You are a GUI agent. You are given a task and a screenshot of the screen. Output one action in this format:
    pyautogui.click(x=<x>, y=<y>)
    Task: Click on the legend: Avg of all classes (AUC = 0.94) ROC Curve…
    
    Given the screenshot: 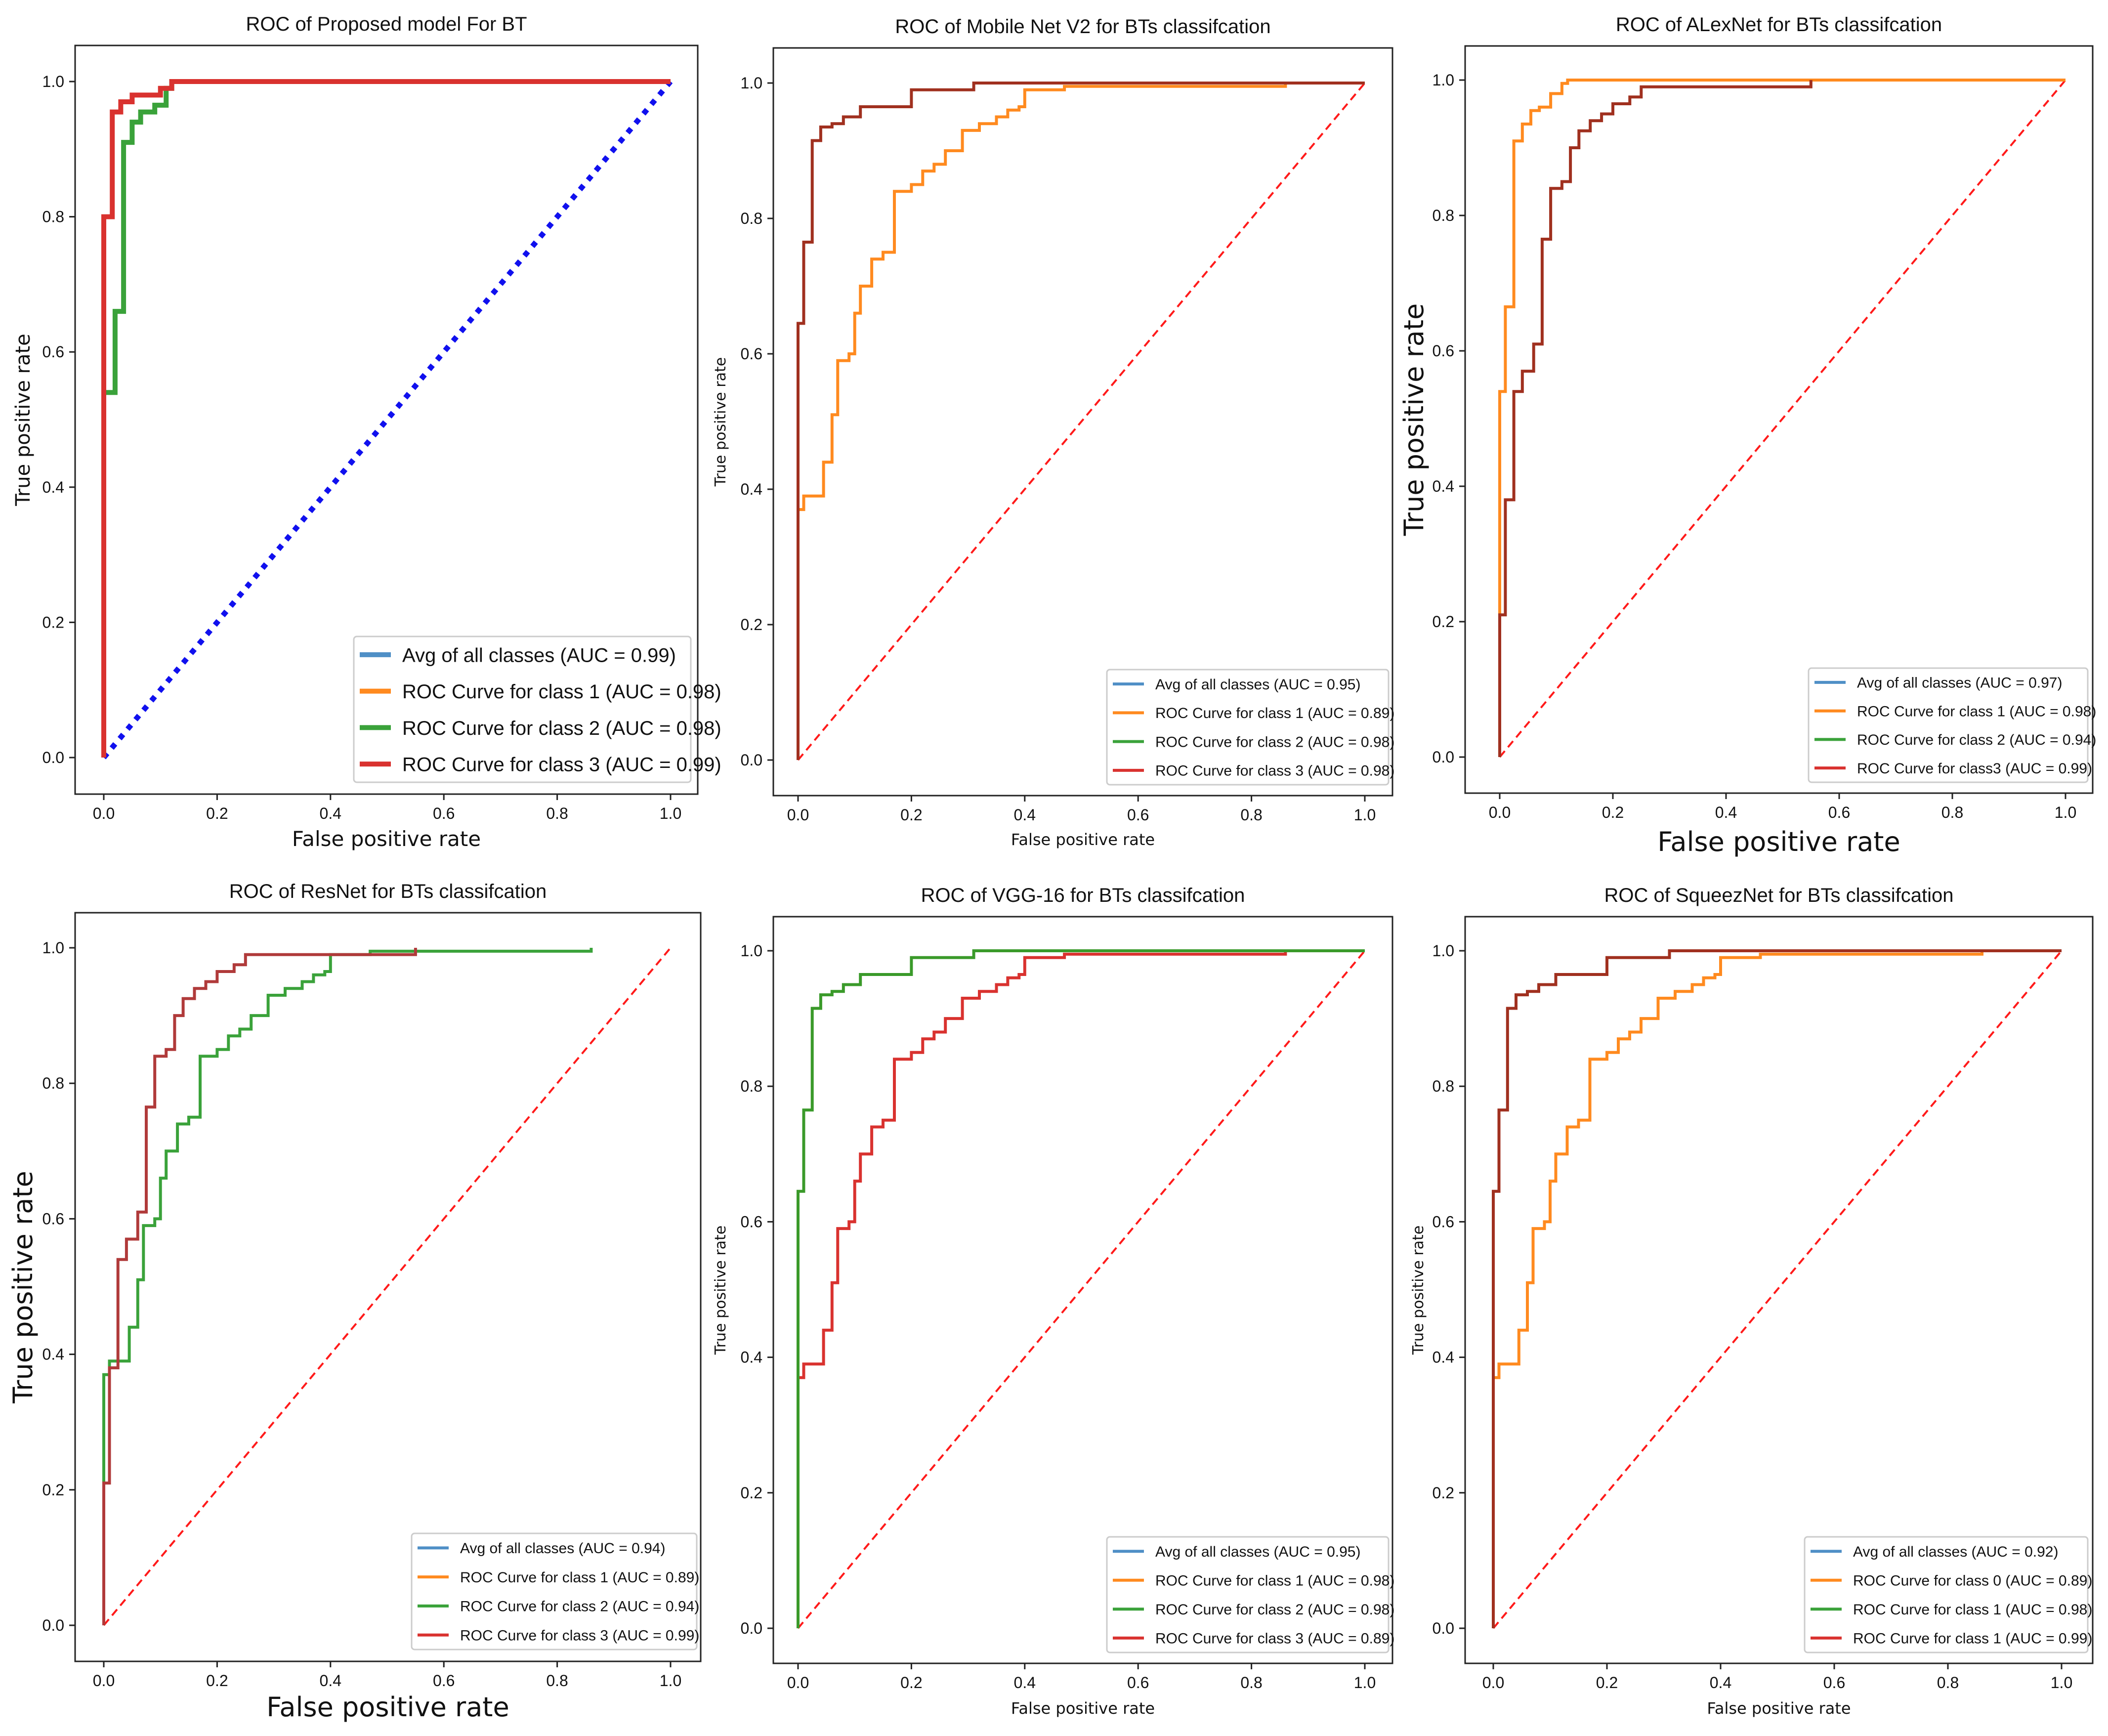 What is the action you would take?
    pyautogui.click(x=555, y=1591)
    